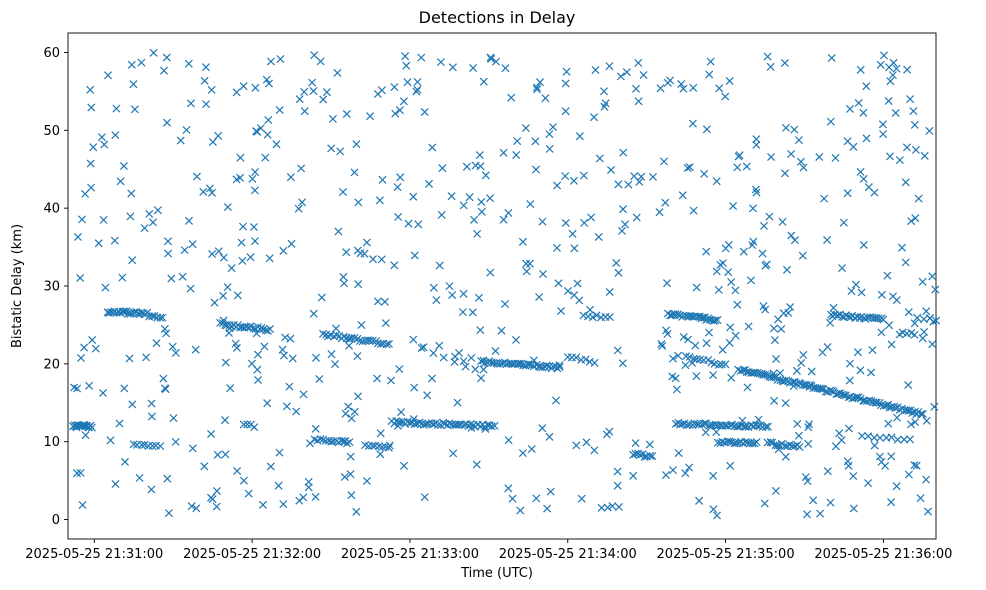  What do you see at coordinates (252, 554) in the screenshot?
I see `x-tick-label: 2025-05-25 21:32:00` at bounding box center [252, 554].